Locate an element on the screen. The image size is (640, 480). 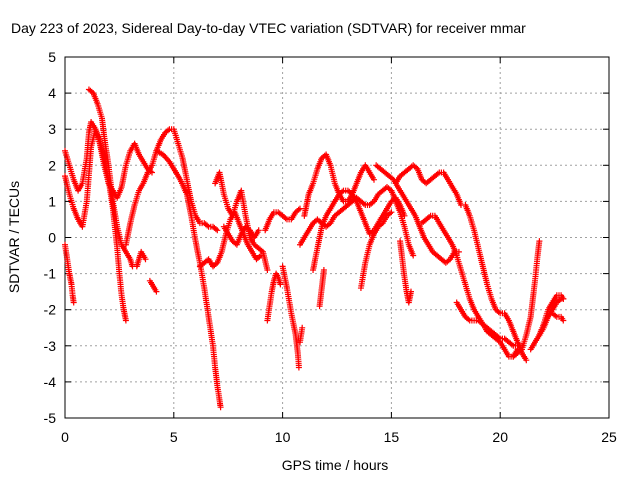
x-axis-label: GPS time / hours is located at coordinates (335, 465).